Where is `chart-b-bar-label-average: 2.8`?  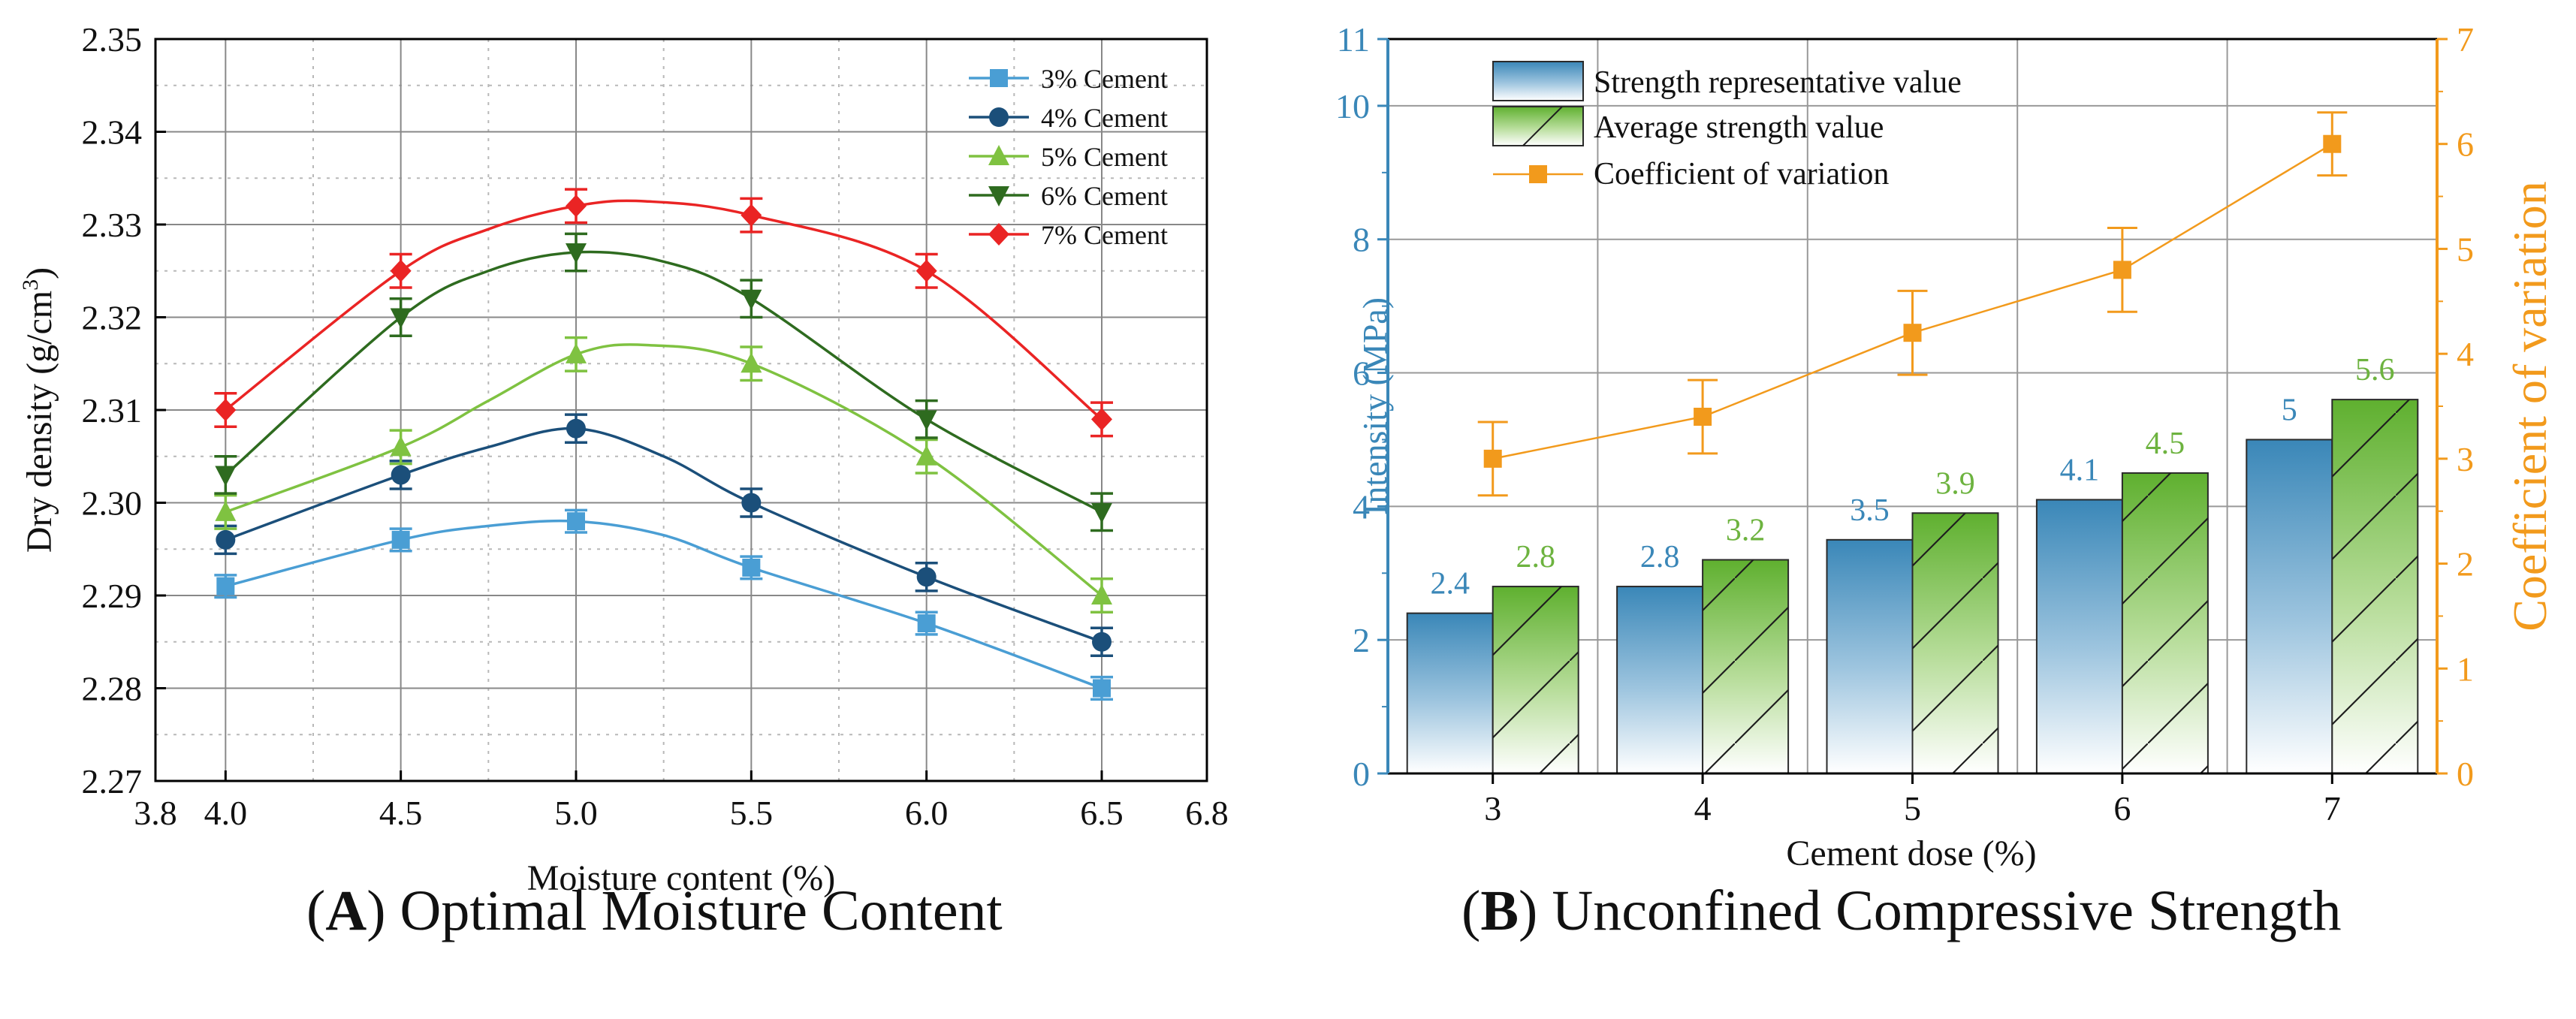
chart-b-bar-label-average: 2.8 is located at coordinates (1536, 557).